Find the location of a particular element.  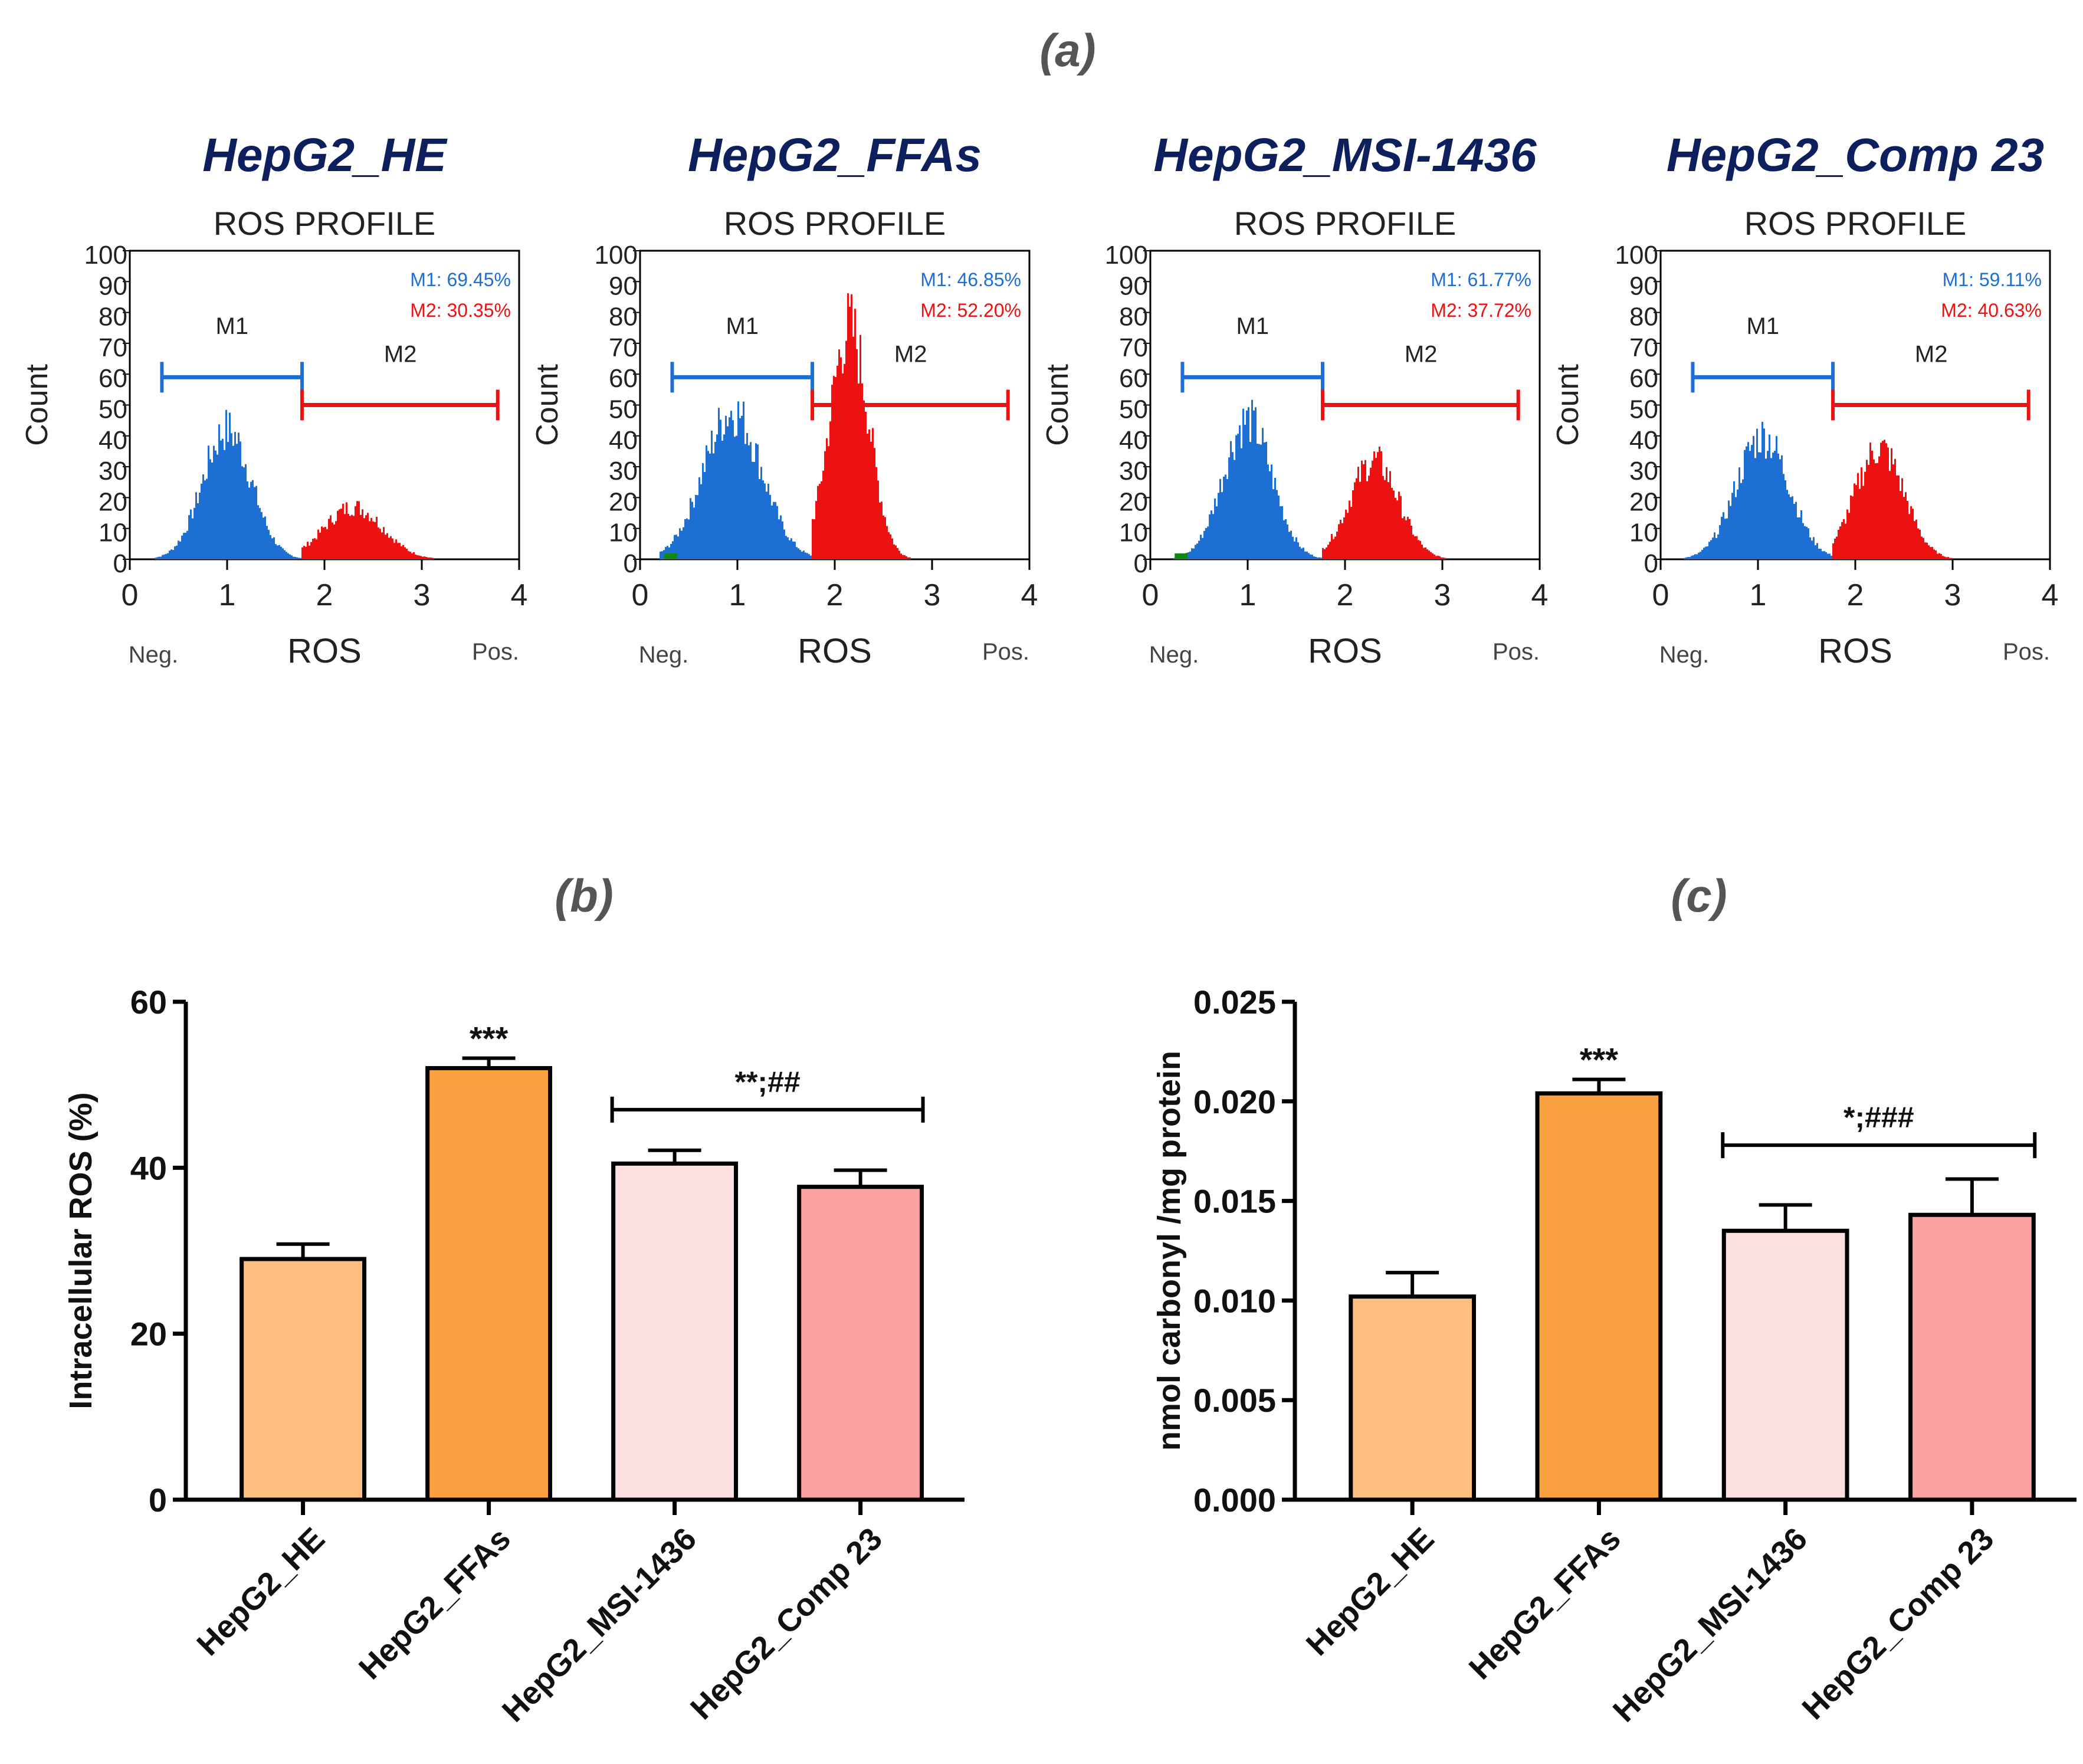

m1-percentage: M1: 59.11% is located at coordinates (1992, 279).